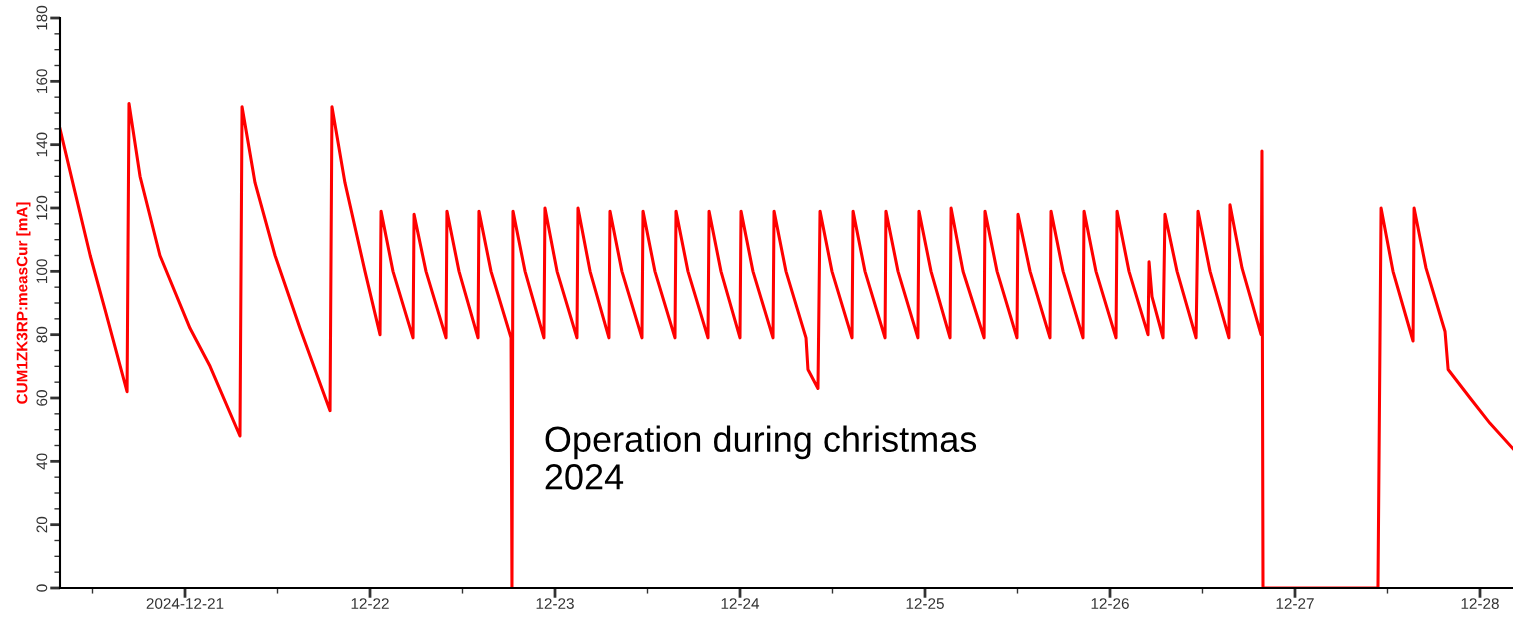 This screenshot has height=617, width=1513. What do you see at coordinates (23, 303) in the screenshot?
I see `y-axis-title: CUM1ZK3RP:measCur [mA]` at bounding box center [23, 303].